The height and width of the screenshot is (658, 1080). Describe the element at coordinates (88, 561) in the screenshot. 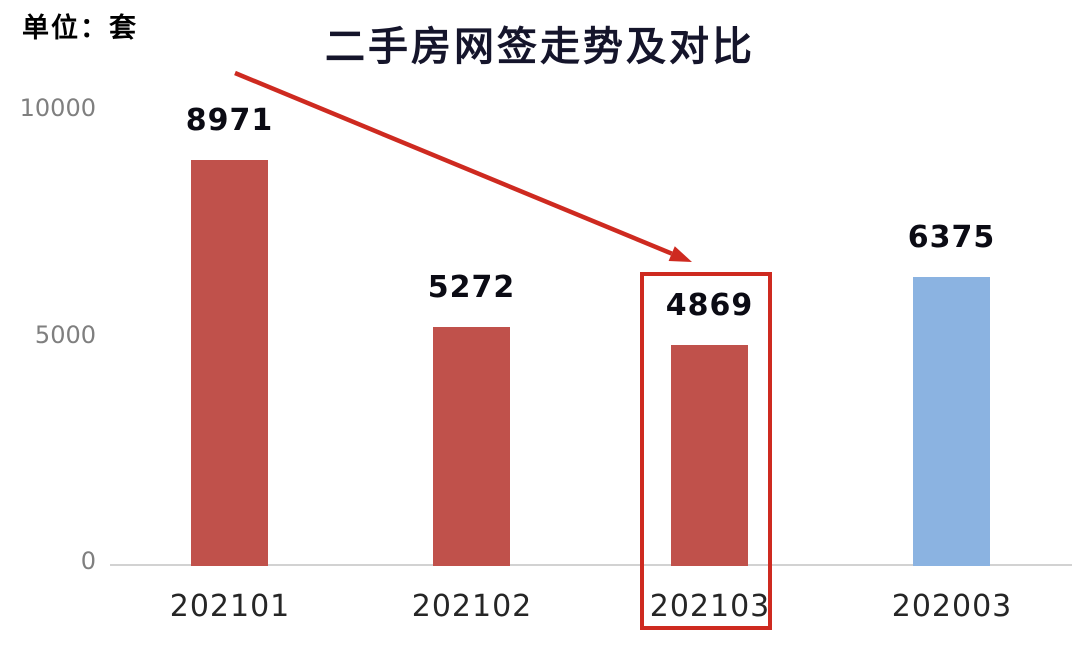

I see `y-axis-tick-0: 0` at that location.